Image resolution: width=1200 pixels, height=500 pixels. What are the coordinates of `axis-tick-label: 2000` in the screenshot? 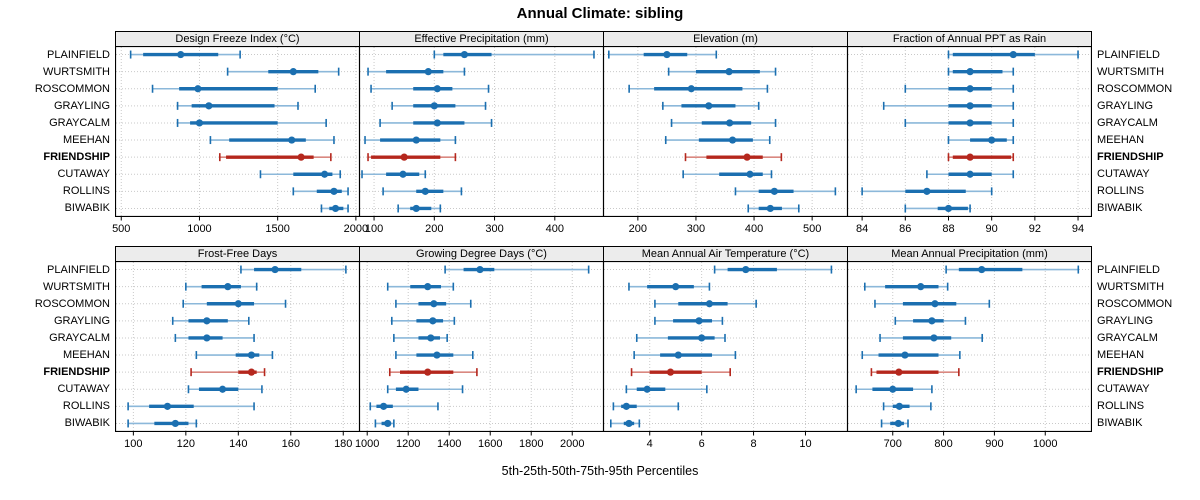 It's located at (572, 444).